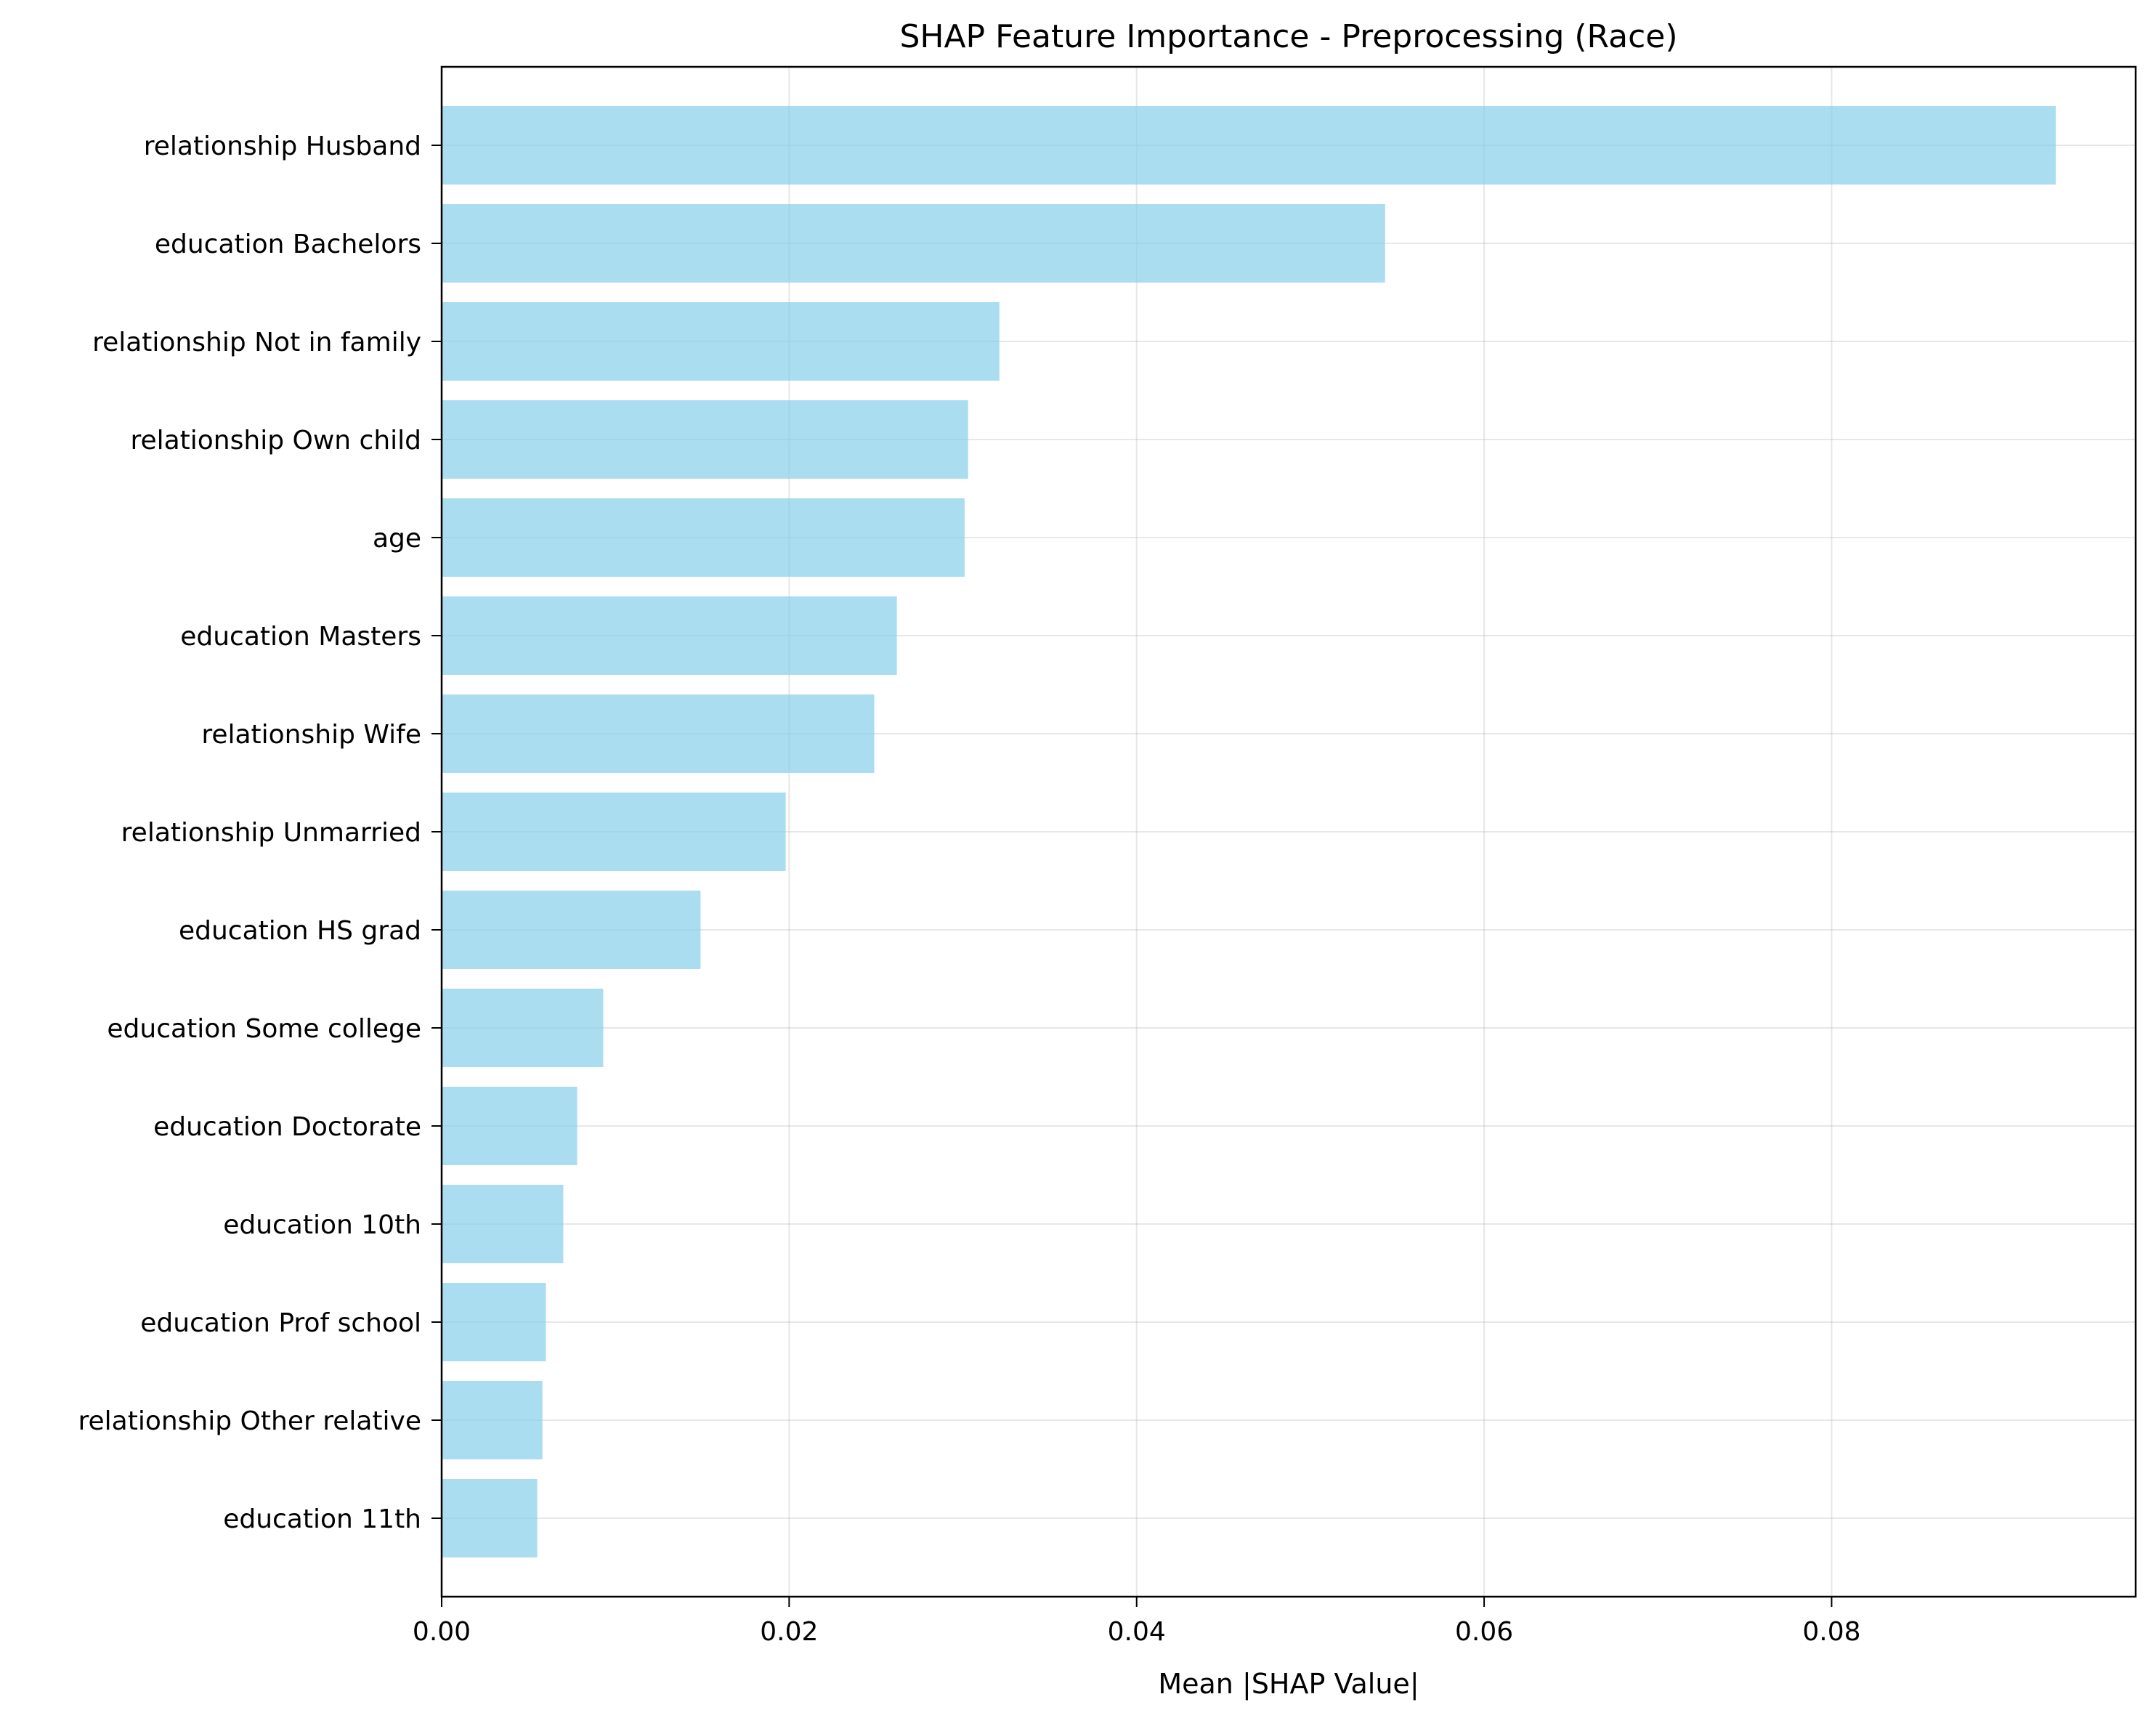 The height and width of the screenshot is (1718, 2156). I want to click on y-tick-label: education Doctorate, so click(287, 1127).